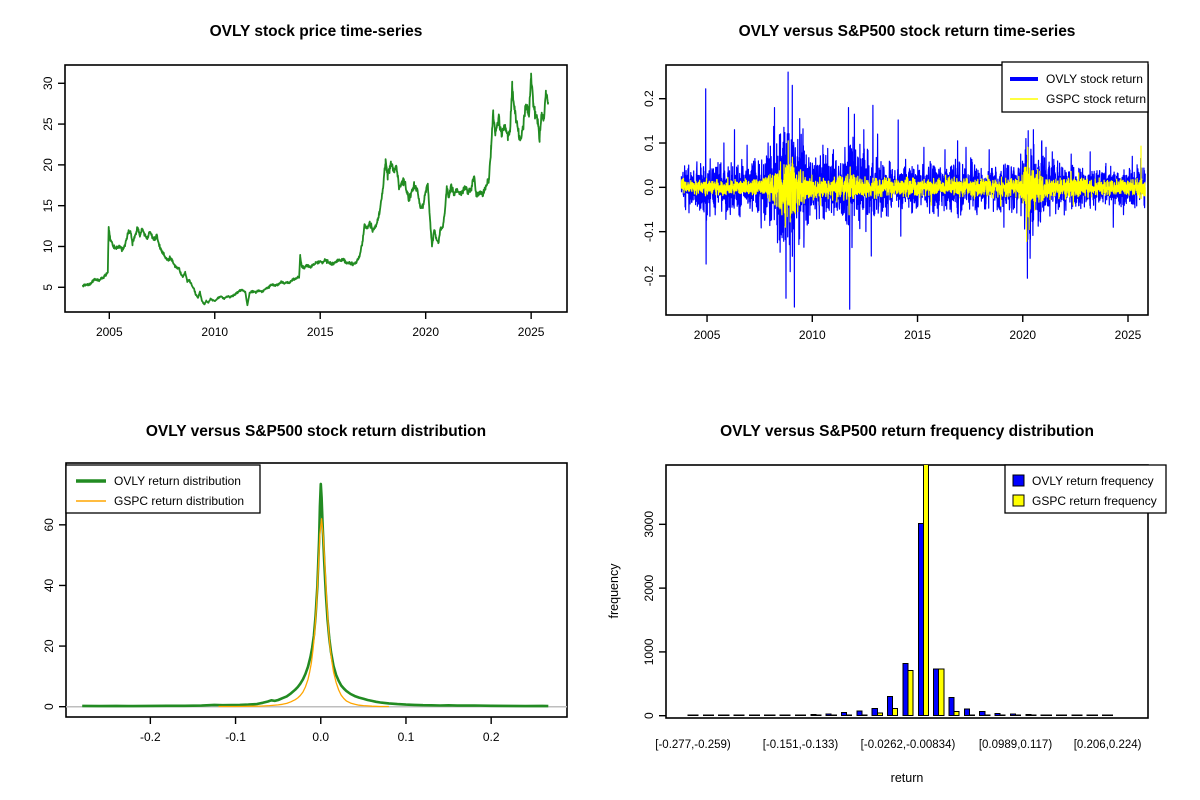  Describe the element at coordinates (649, 587) in the screenshot. I see `svg-text: 2000` at that location.